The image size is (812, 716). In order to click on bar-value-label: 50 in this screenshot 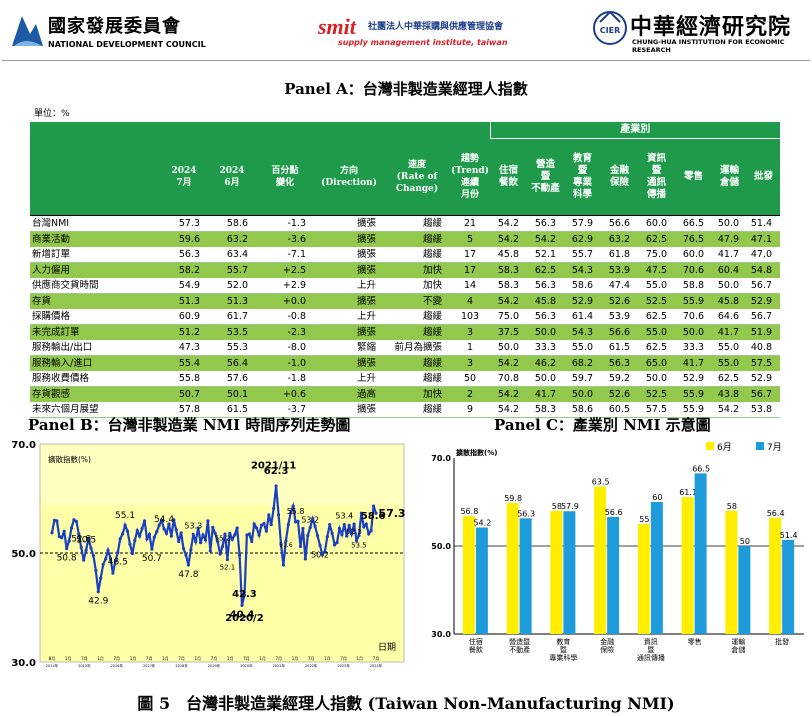, I will do `click(745, 541)`.